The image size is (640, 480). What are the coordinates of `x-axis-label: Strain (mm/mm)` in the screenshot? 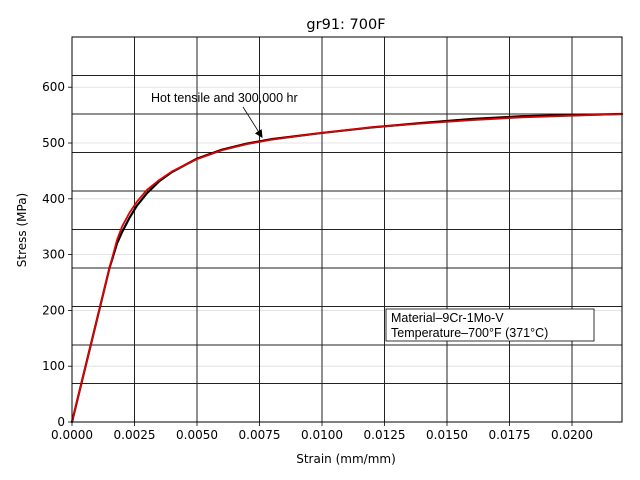 It's located at (346, 459).